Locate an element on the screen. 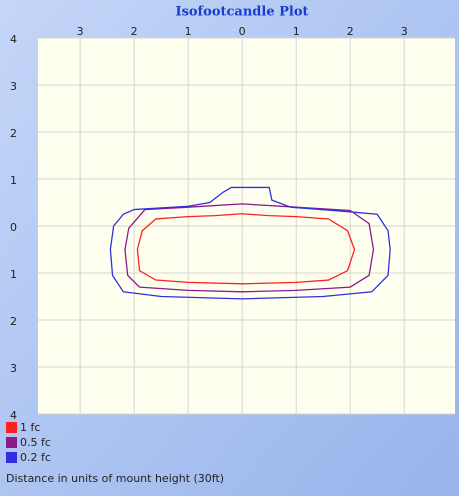 This screenshot has width=459, height=496. x-tick-label: 0 is located at coordinates (242, 31).